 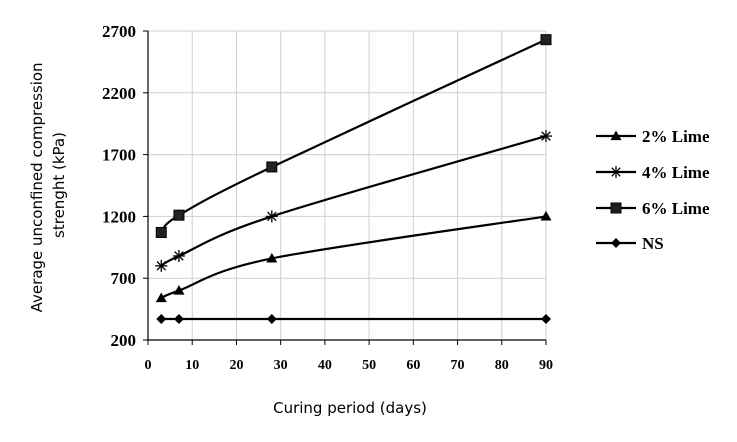 I want to click on legend-label-ns: NS, so click(x=653, y=243).